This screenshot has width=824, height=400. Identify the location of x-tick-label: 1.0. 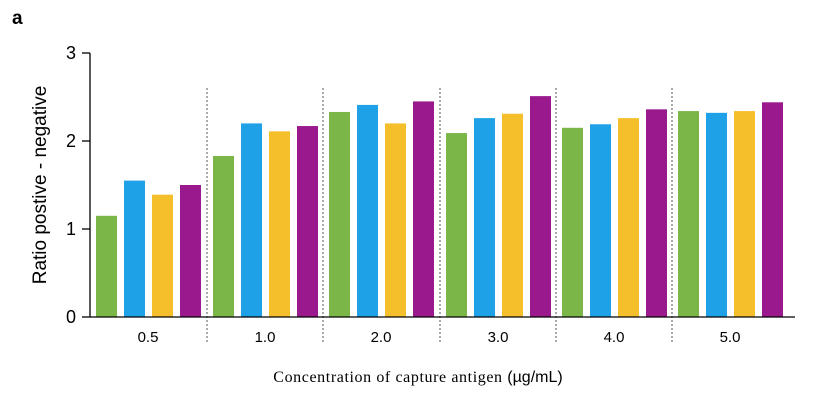
(265, 337).